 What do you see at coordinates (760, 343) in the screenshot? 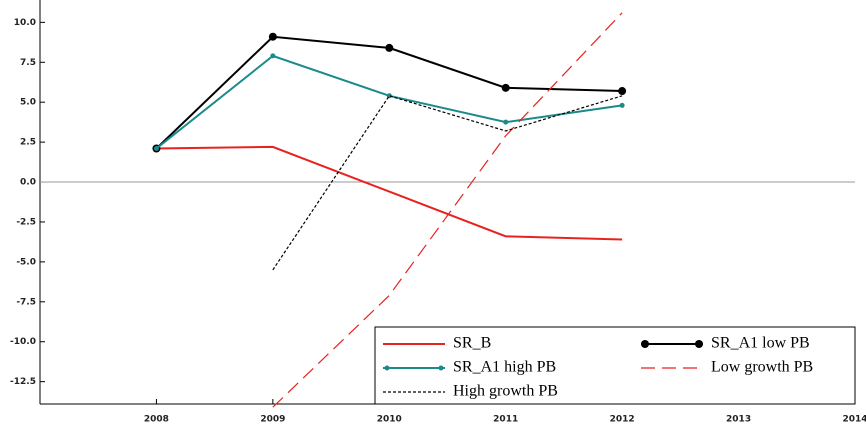
I see `legend-label: SR_A1 low PB` at bounding box center [760, 343].